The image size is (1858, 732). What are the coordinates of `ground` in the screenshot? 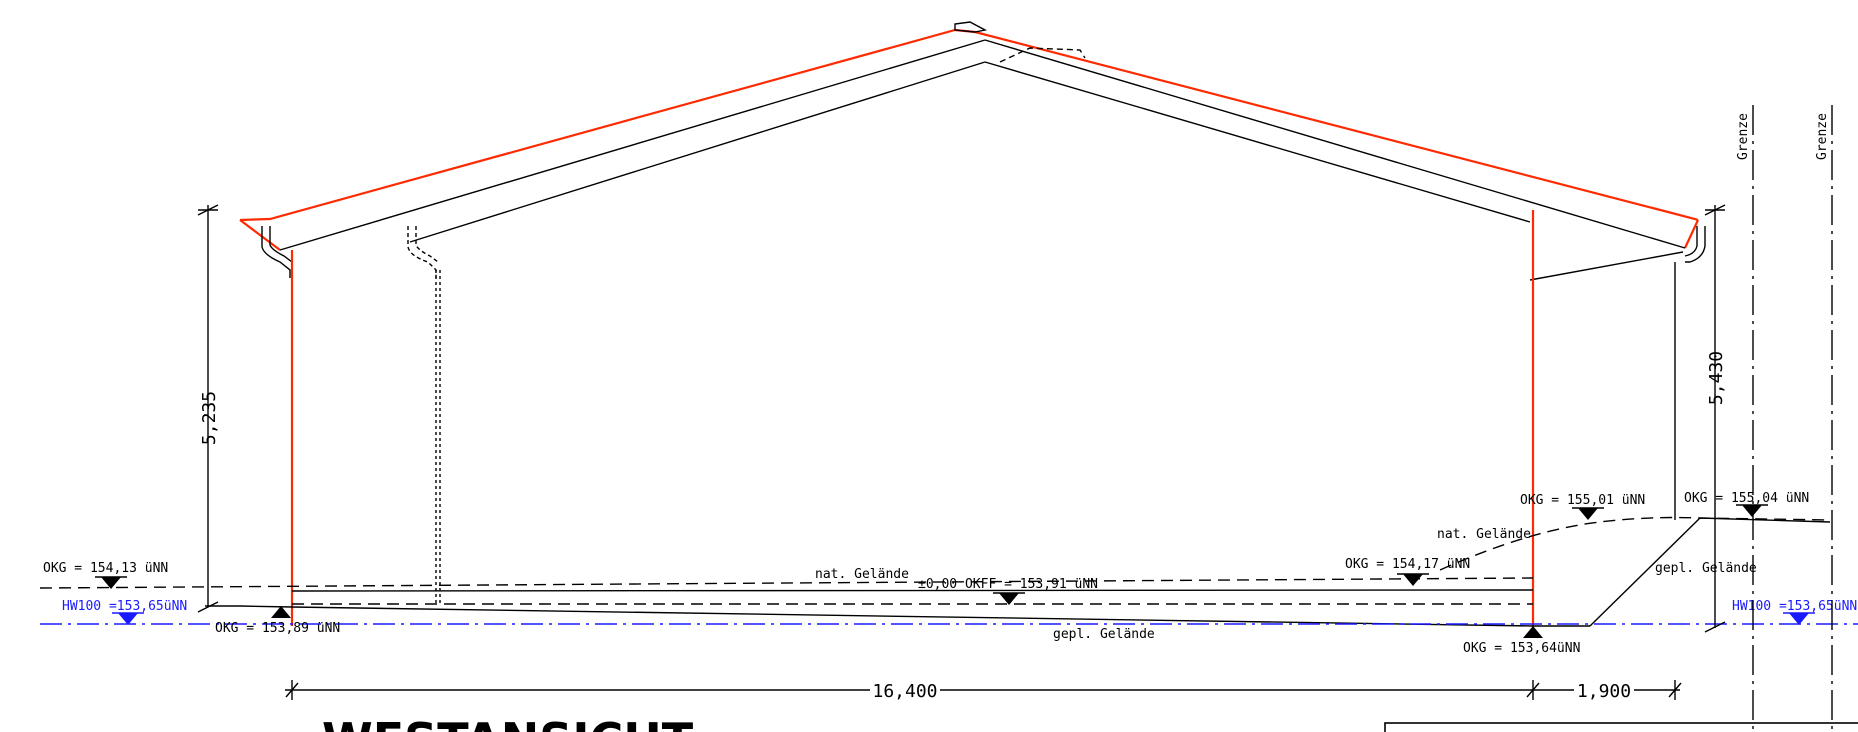 It's located at (948, 571).